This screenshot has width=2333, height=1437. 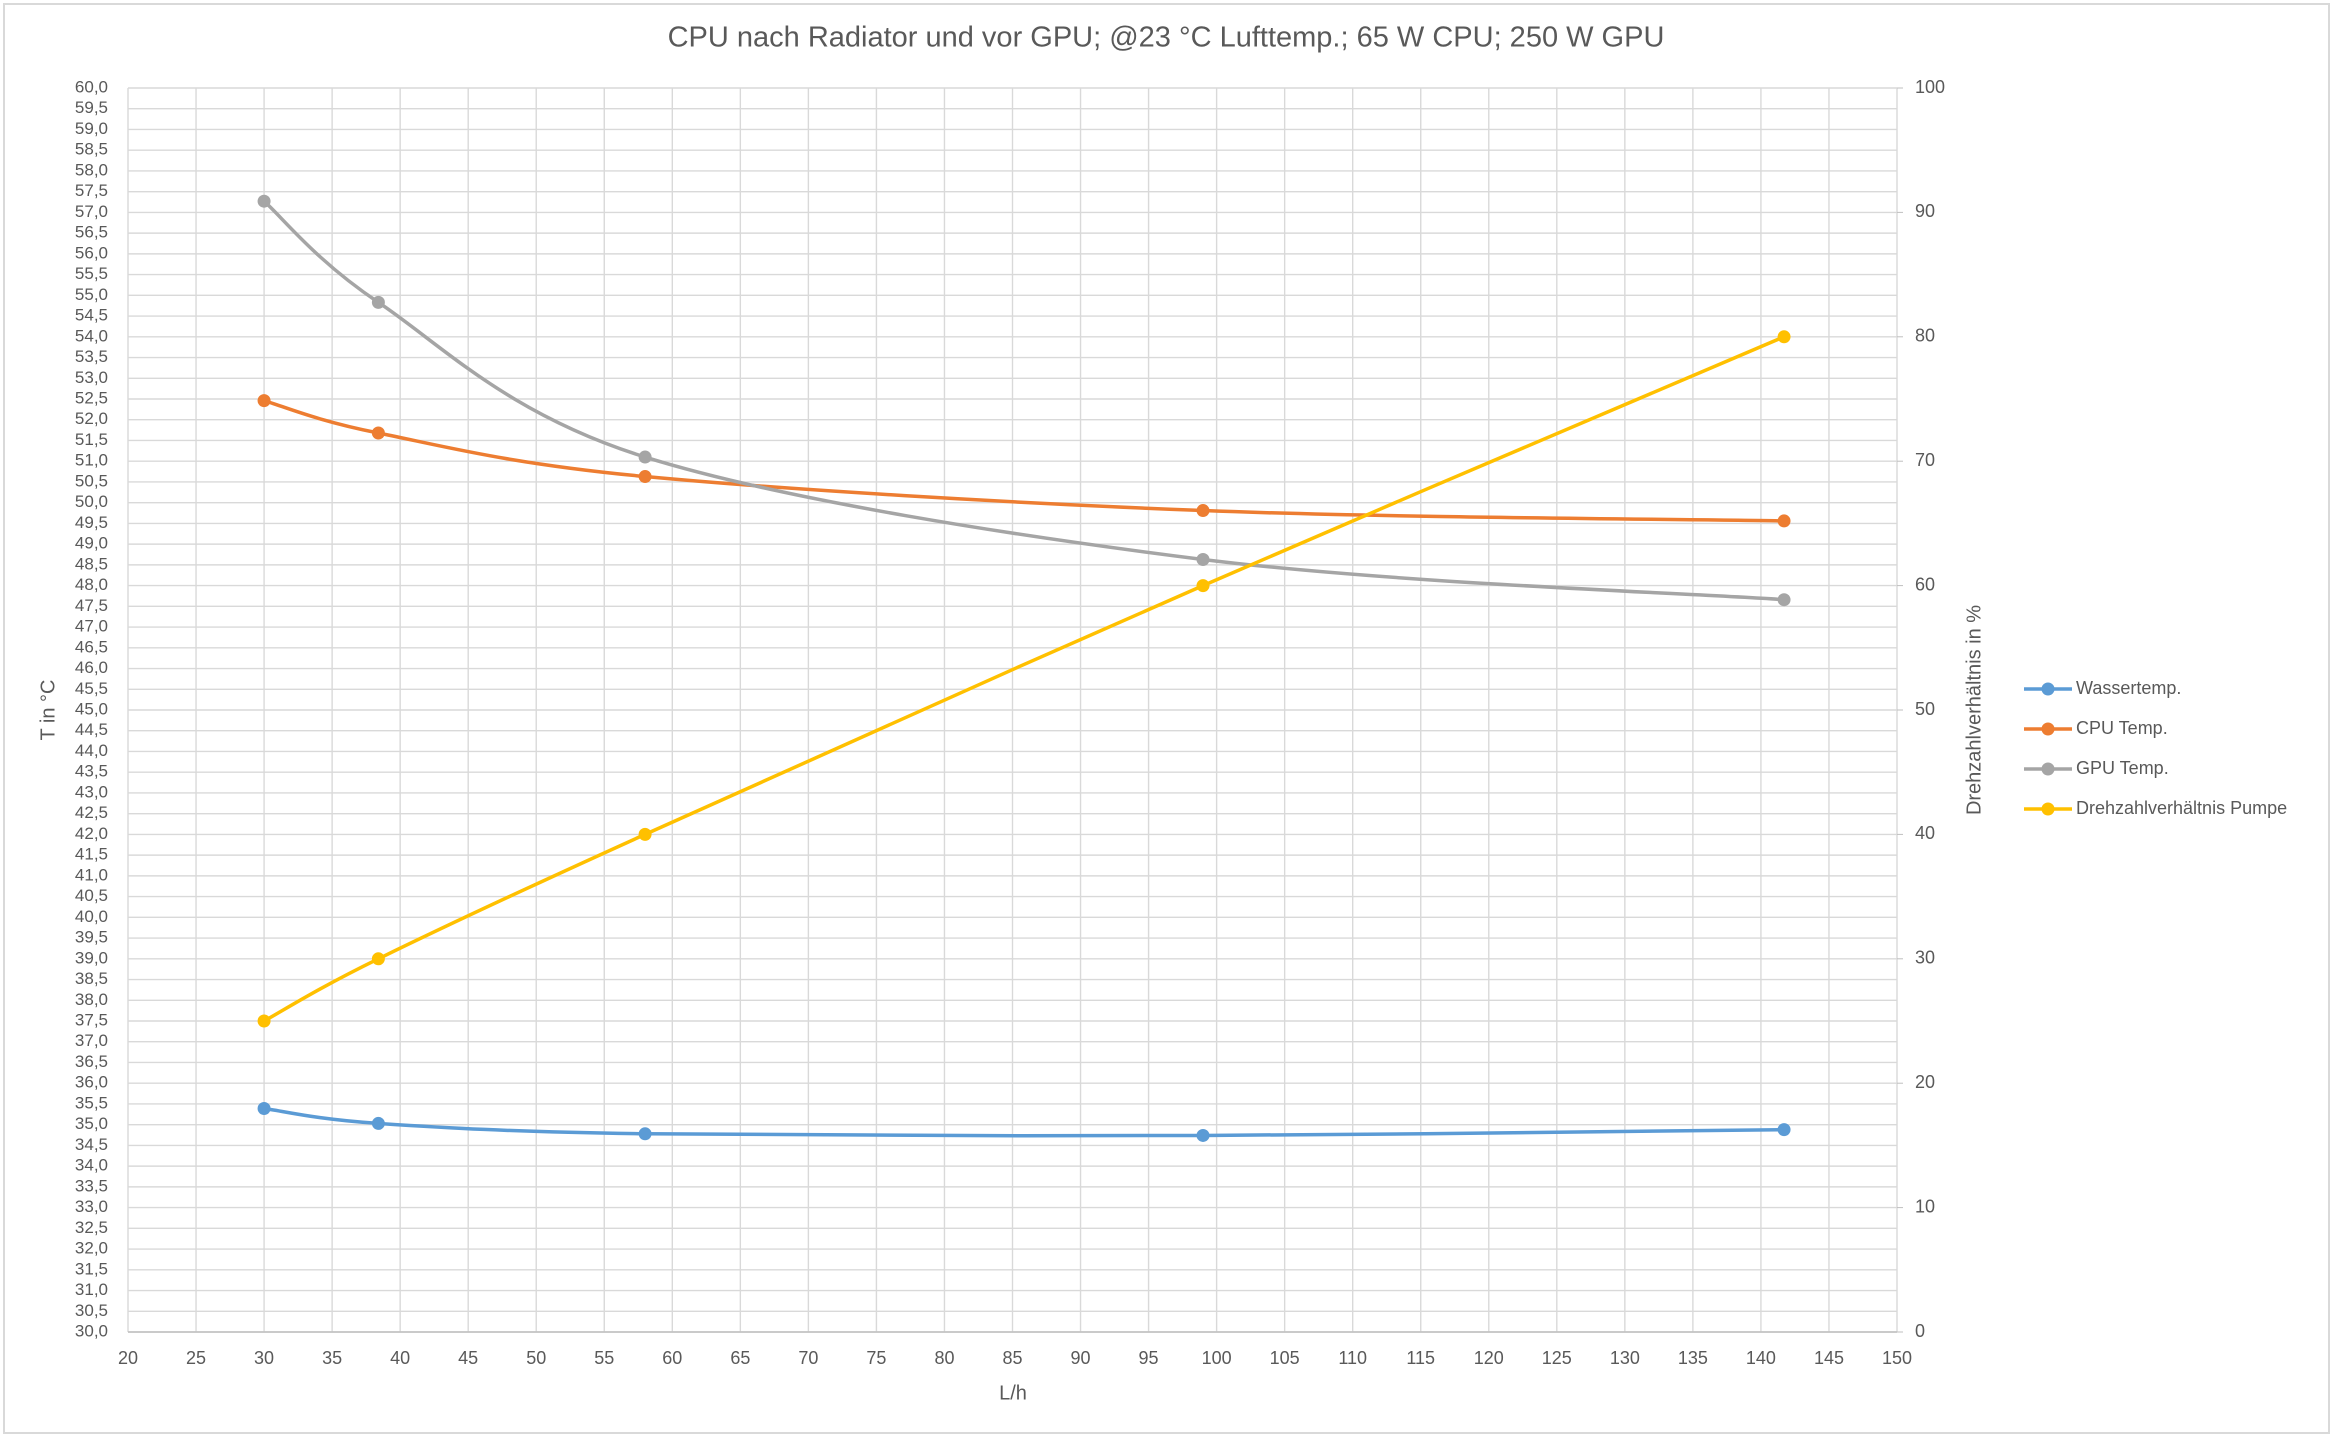 What do you see at coordinates (91, 708) in the screenshot?
I see `y-tick-label: 45,0` at bounding box center [91, 708].